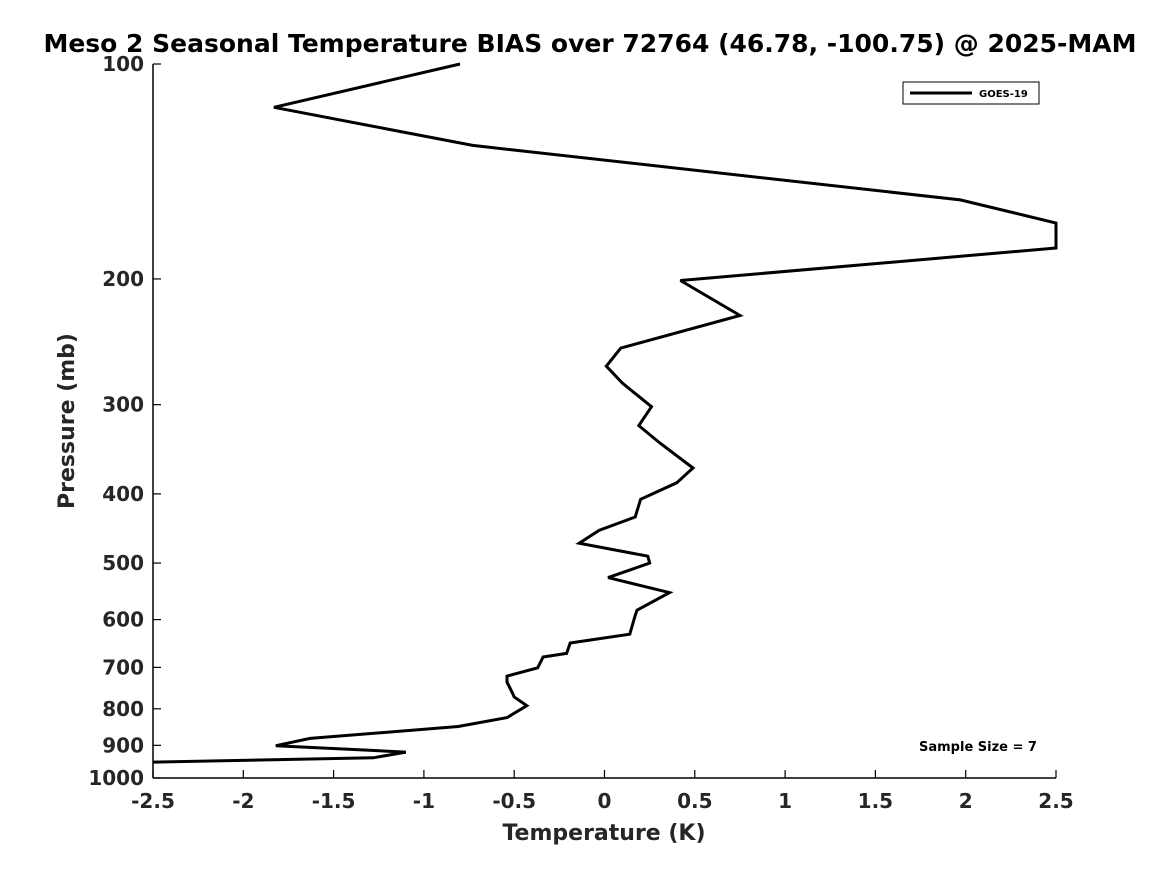 The image size is (1167, 875). What do you see at coordinates (124, 421) in the screenshot?
I see `y-ticks: 100 200 300 400 500 600 700 800 900 1000` at bounding box center [124, 421].